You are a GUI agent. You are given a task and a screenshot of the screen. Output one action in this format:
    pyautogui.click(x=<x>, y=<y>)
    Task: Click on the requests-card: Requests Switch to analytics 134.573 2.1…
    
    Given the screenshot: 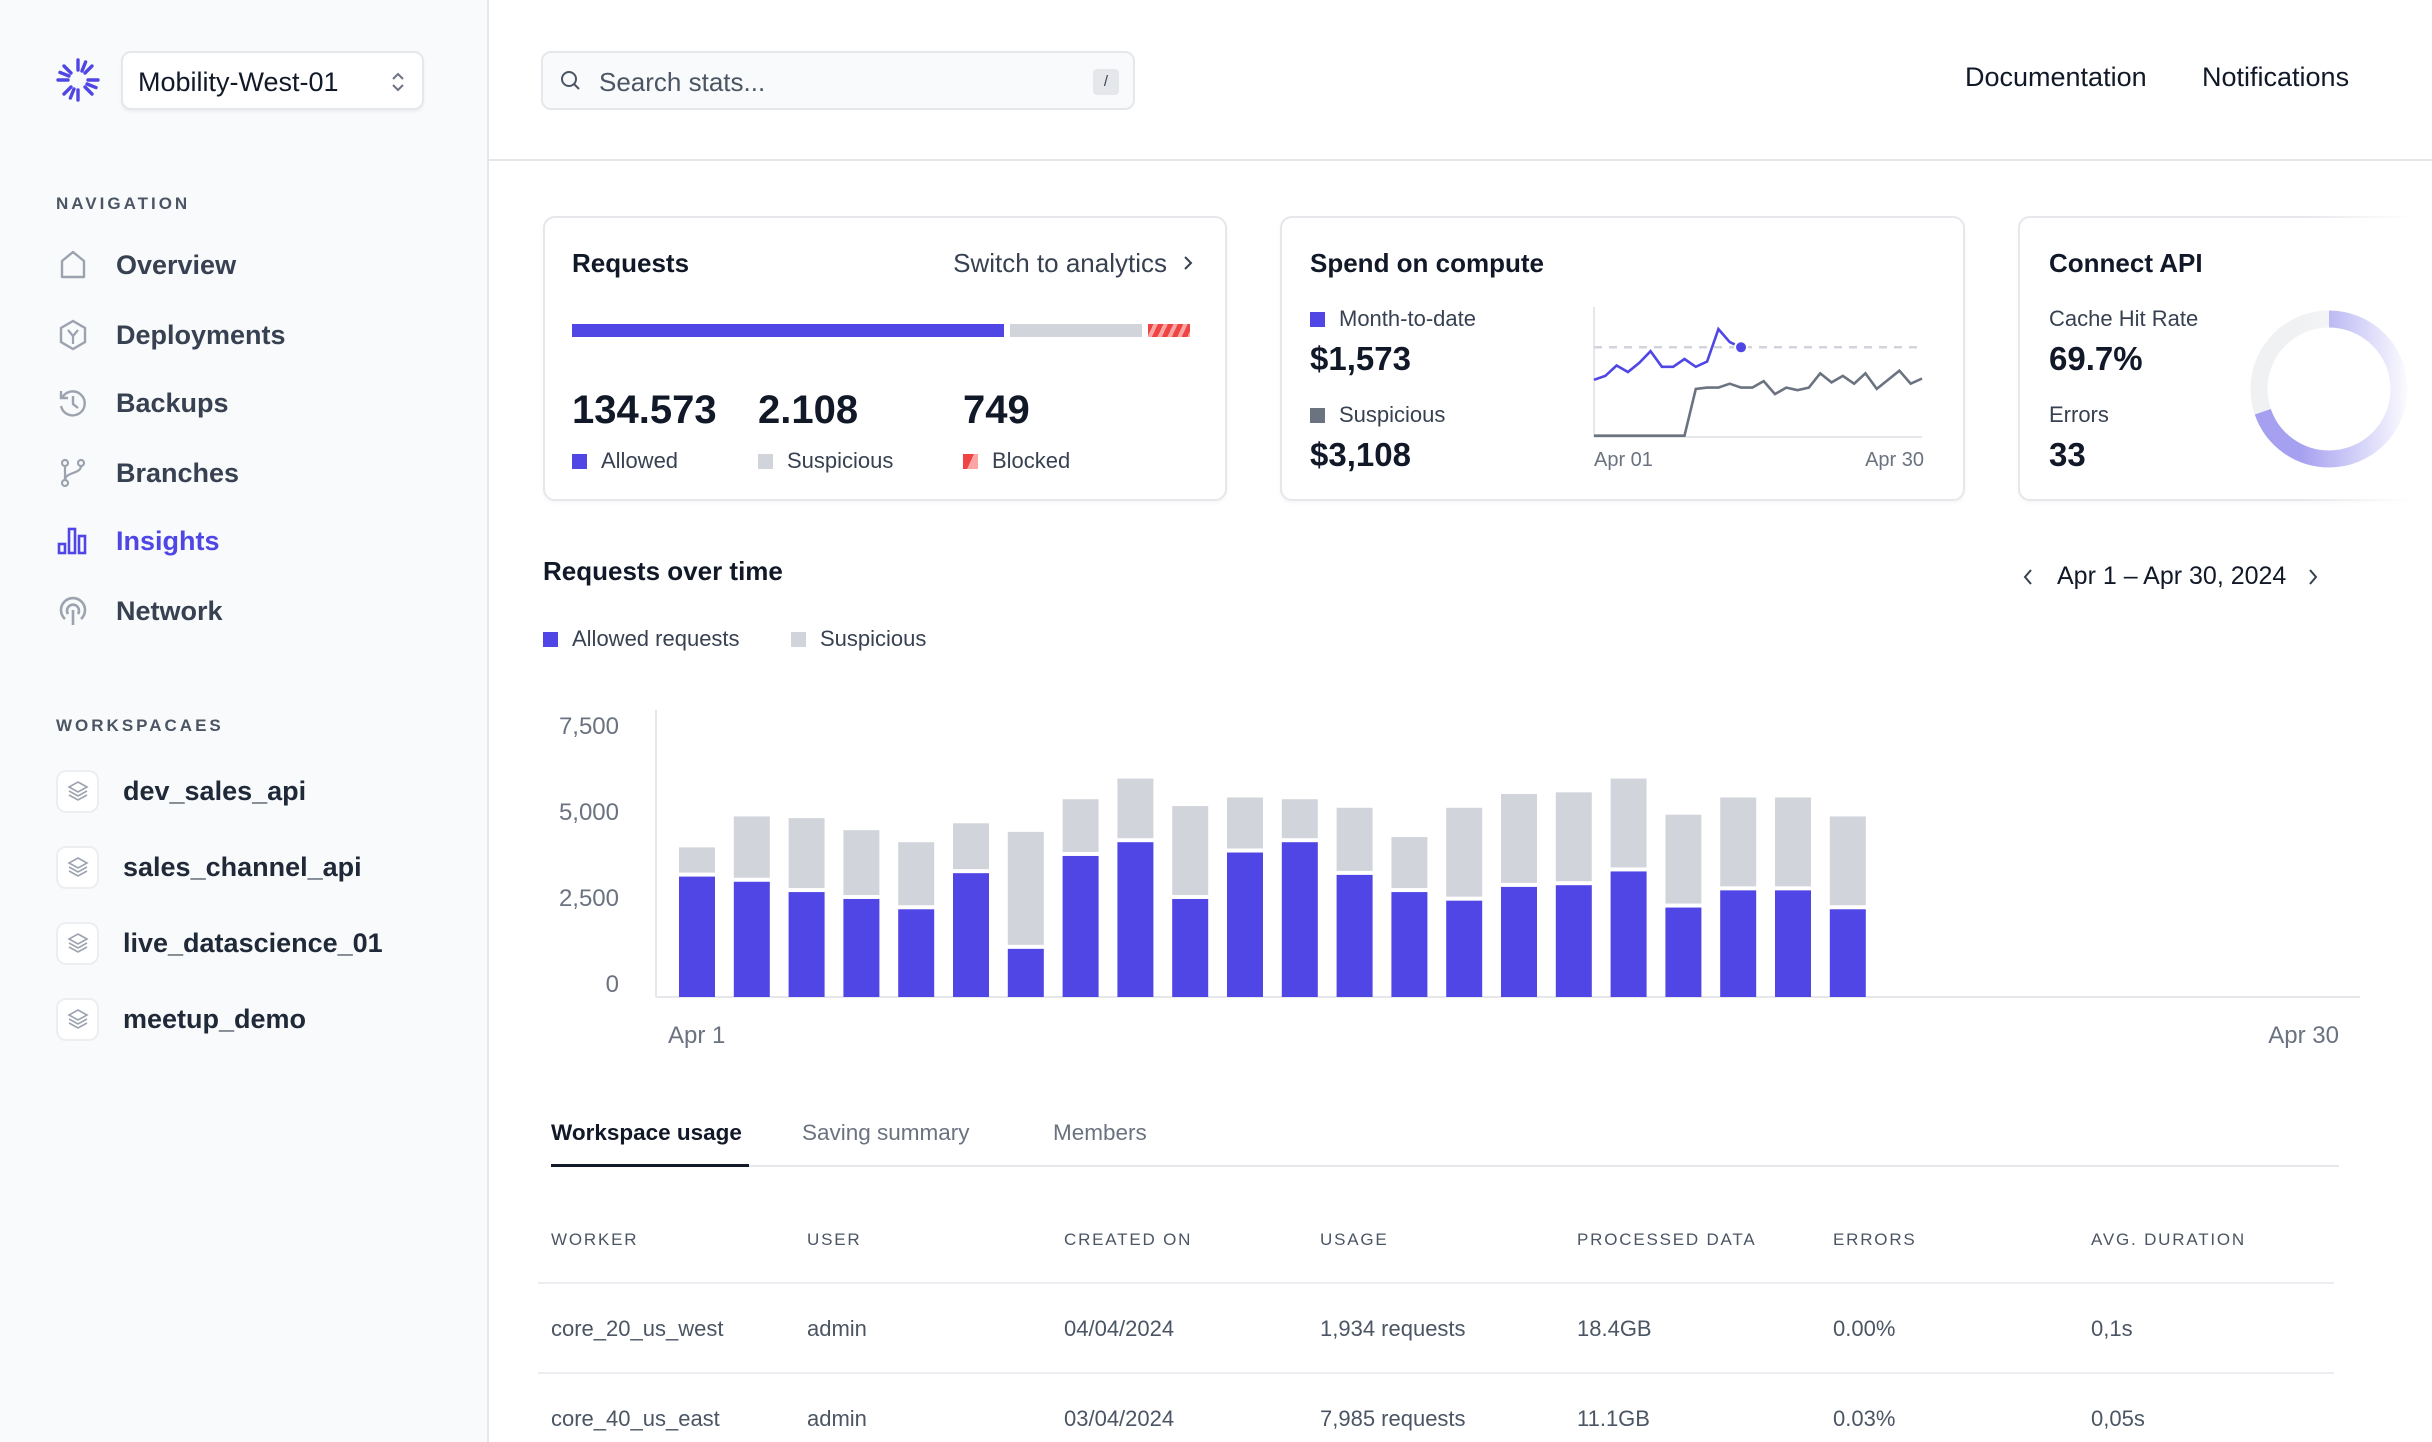 What is the action you would take?
    pyautogui.click(x=885, y=358)
    